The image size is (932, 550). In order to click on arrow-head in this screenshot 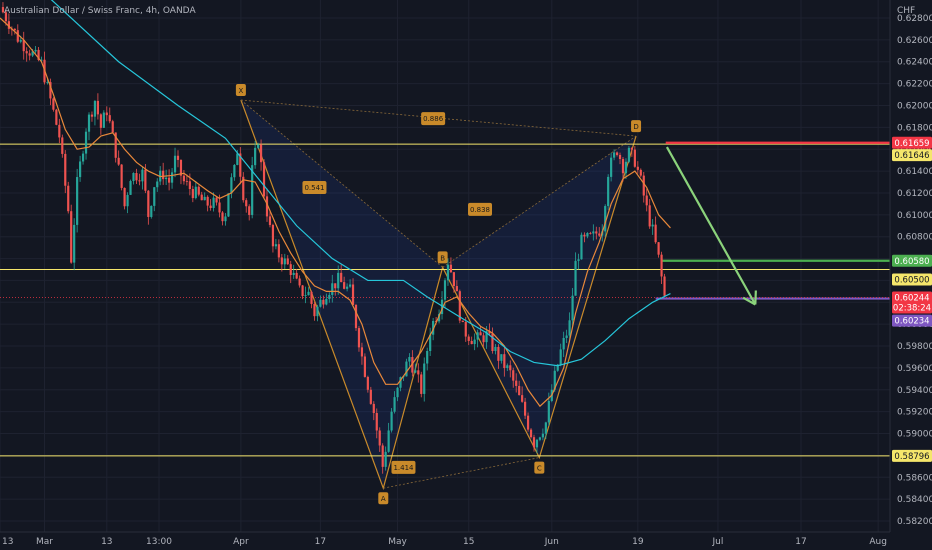, I will do `click(749, 301)`.